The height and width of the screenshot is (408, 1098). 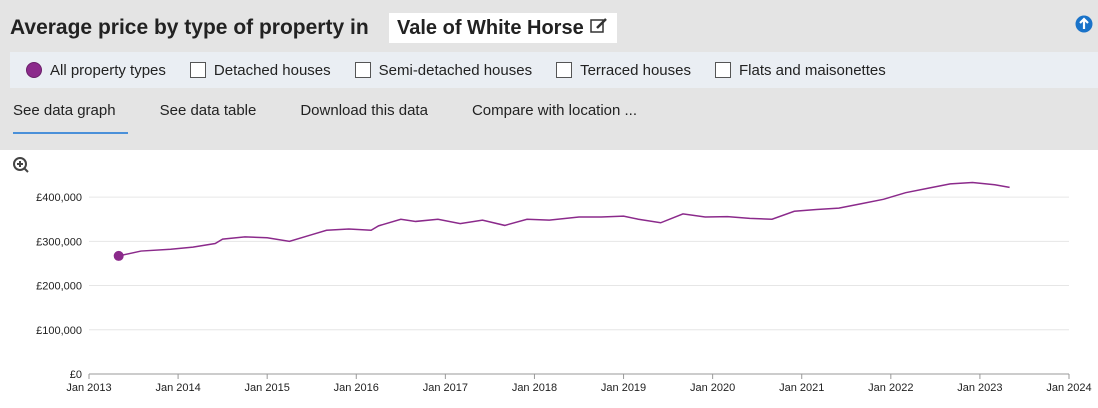 What do you see at coordinates (490, 28) in the screenshot?
I see `location: Vale of White Horse` at bounding box center [490, 28].